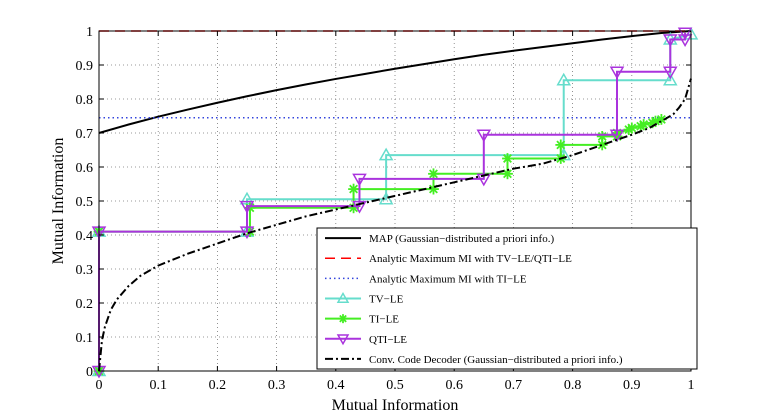 Image resolution: width=763 pixels, height=418 pixels. What do you see at coordinates (58, 201) in the screenshot?
I see `y-axis-label: Mutual Information` at bounding box center [58, 201].